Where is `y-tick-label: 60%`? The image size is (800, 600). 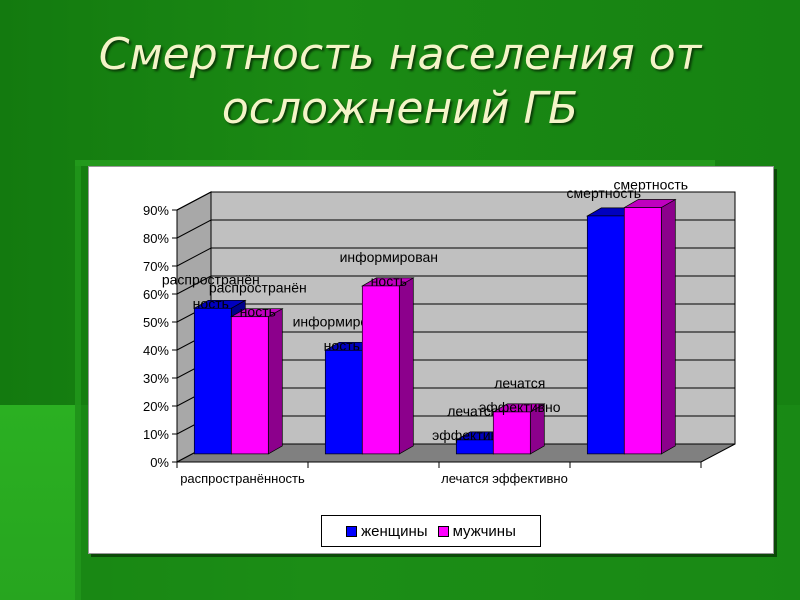 y-tick-label: 60% is located at coordinates (156, 294).